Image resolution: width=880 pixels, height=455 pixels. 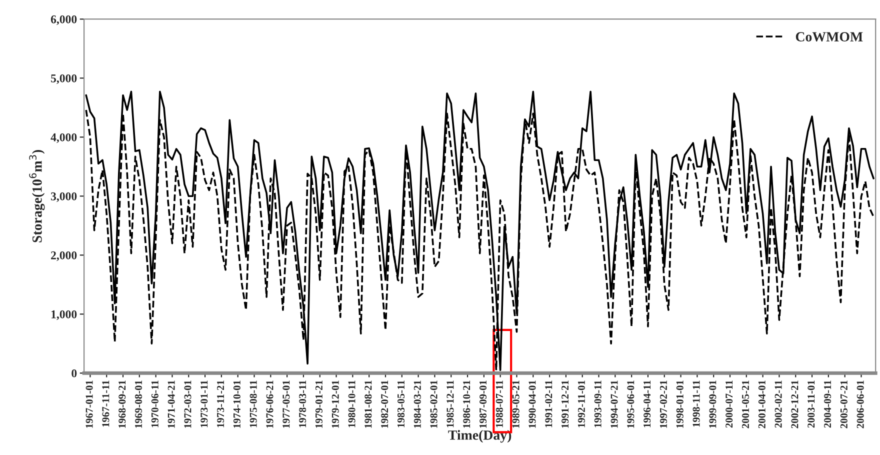 What do you see at coordinates (483, 404) in the screenshot?
I see `x-tick-label: 1987-09-01` at bounding box center [483, 404].